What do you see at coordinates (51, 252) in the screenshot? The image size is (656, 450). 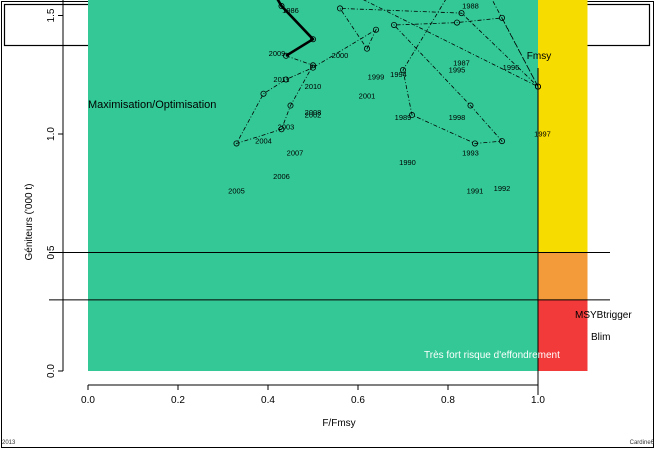 I see `y-tick-label-1: 0.5` at bounding box center [51, 252].